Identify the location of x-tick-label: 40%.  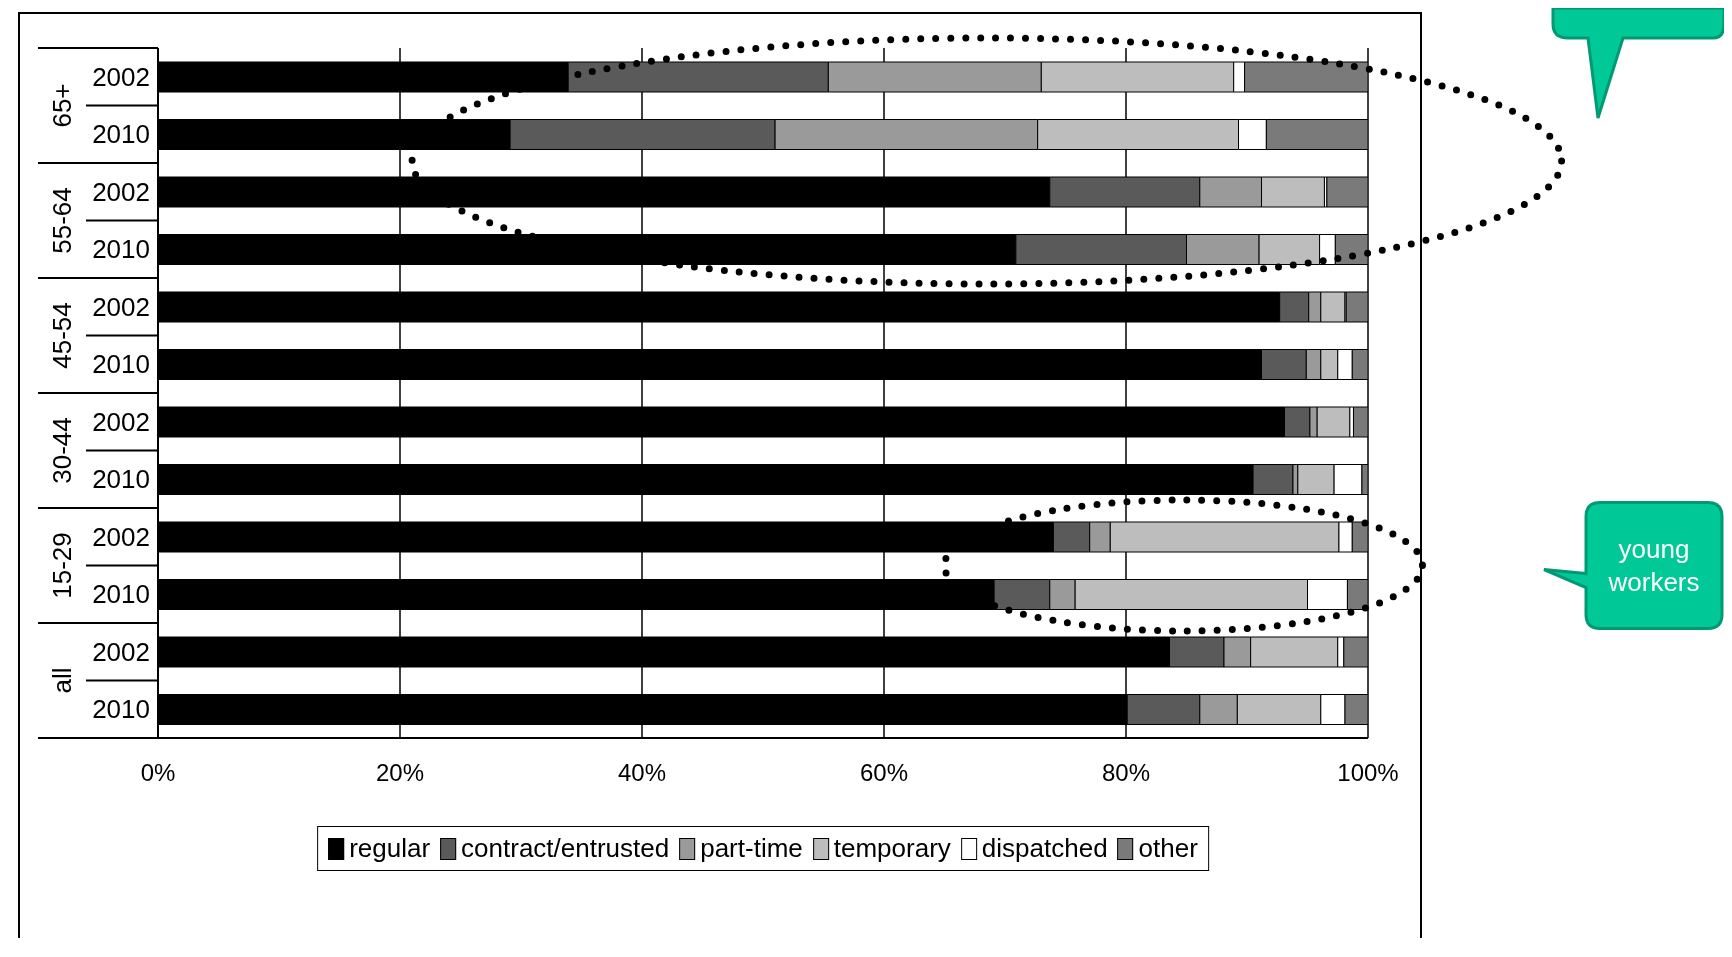
(642, 773).